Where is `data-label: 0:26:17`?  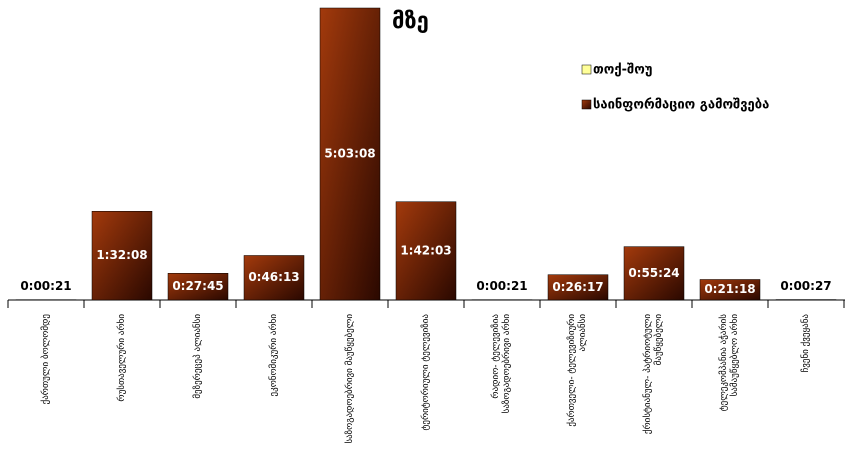 data-label: 0:26:17 is located at coordinates (577, 287).